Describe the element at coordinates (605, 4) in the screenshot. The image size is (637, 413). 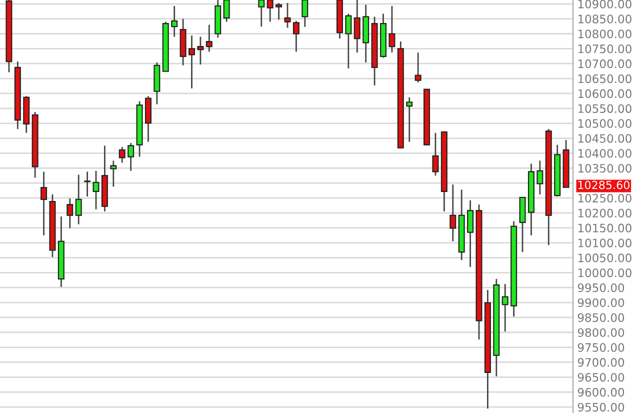
I see `y-tick-label: 10900.00` at that location.